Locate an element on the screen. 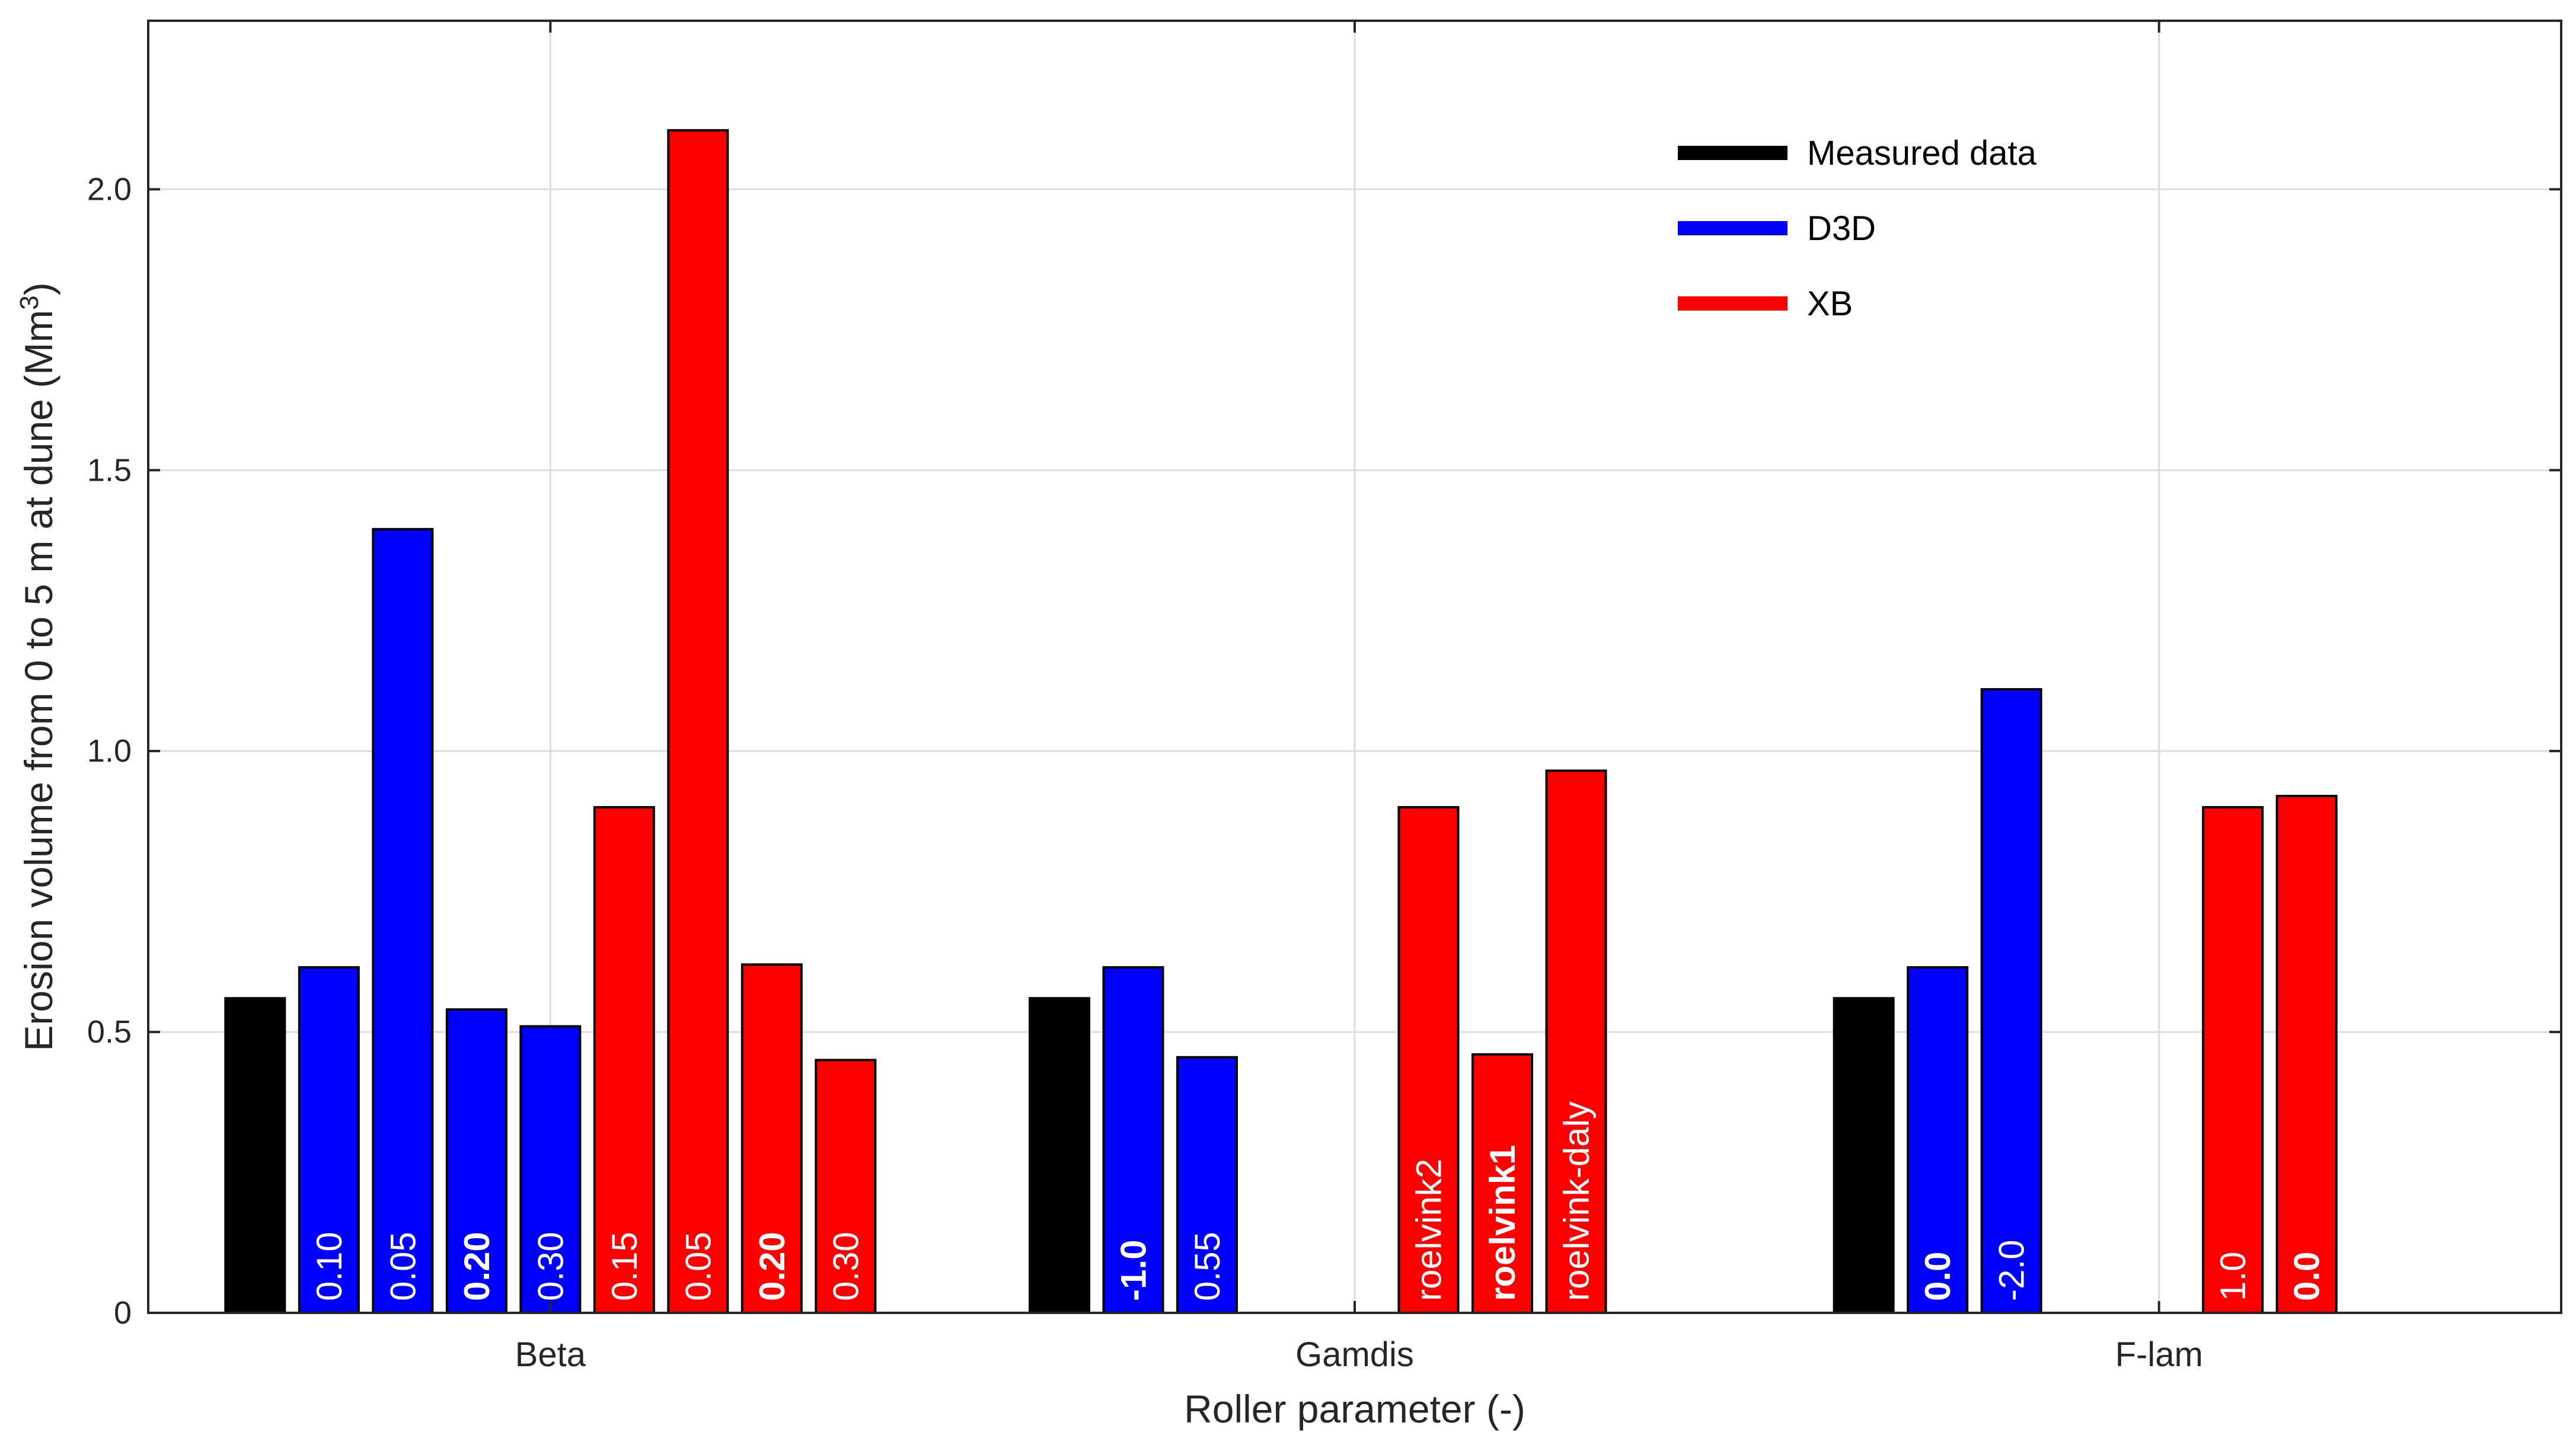 Image resolution: width=2576 pixels, height=1448 pixels. group-label-beta: Beta is located at coordinates (550, 1354).